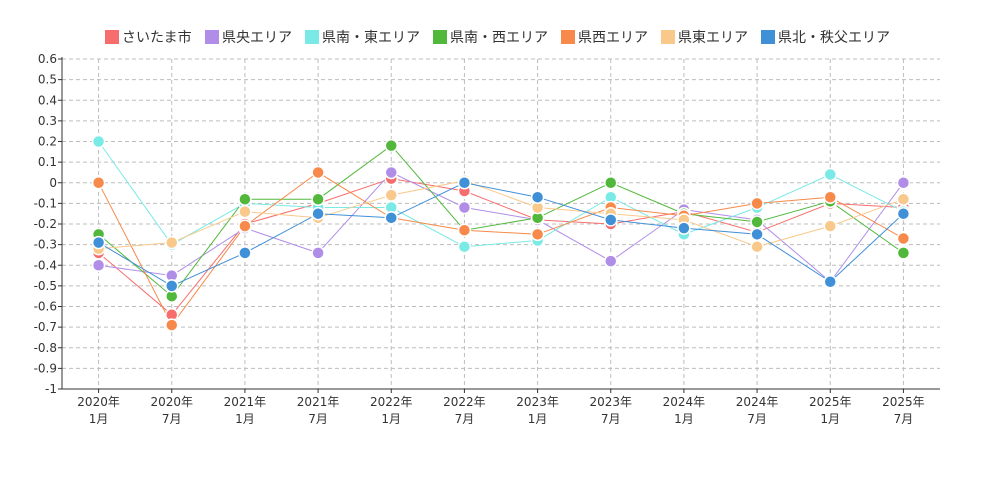  Describe the element at coordinates (45, 245) in the screenshot. I see `y-tick-label: -0.3` at that location.